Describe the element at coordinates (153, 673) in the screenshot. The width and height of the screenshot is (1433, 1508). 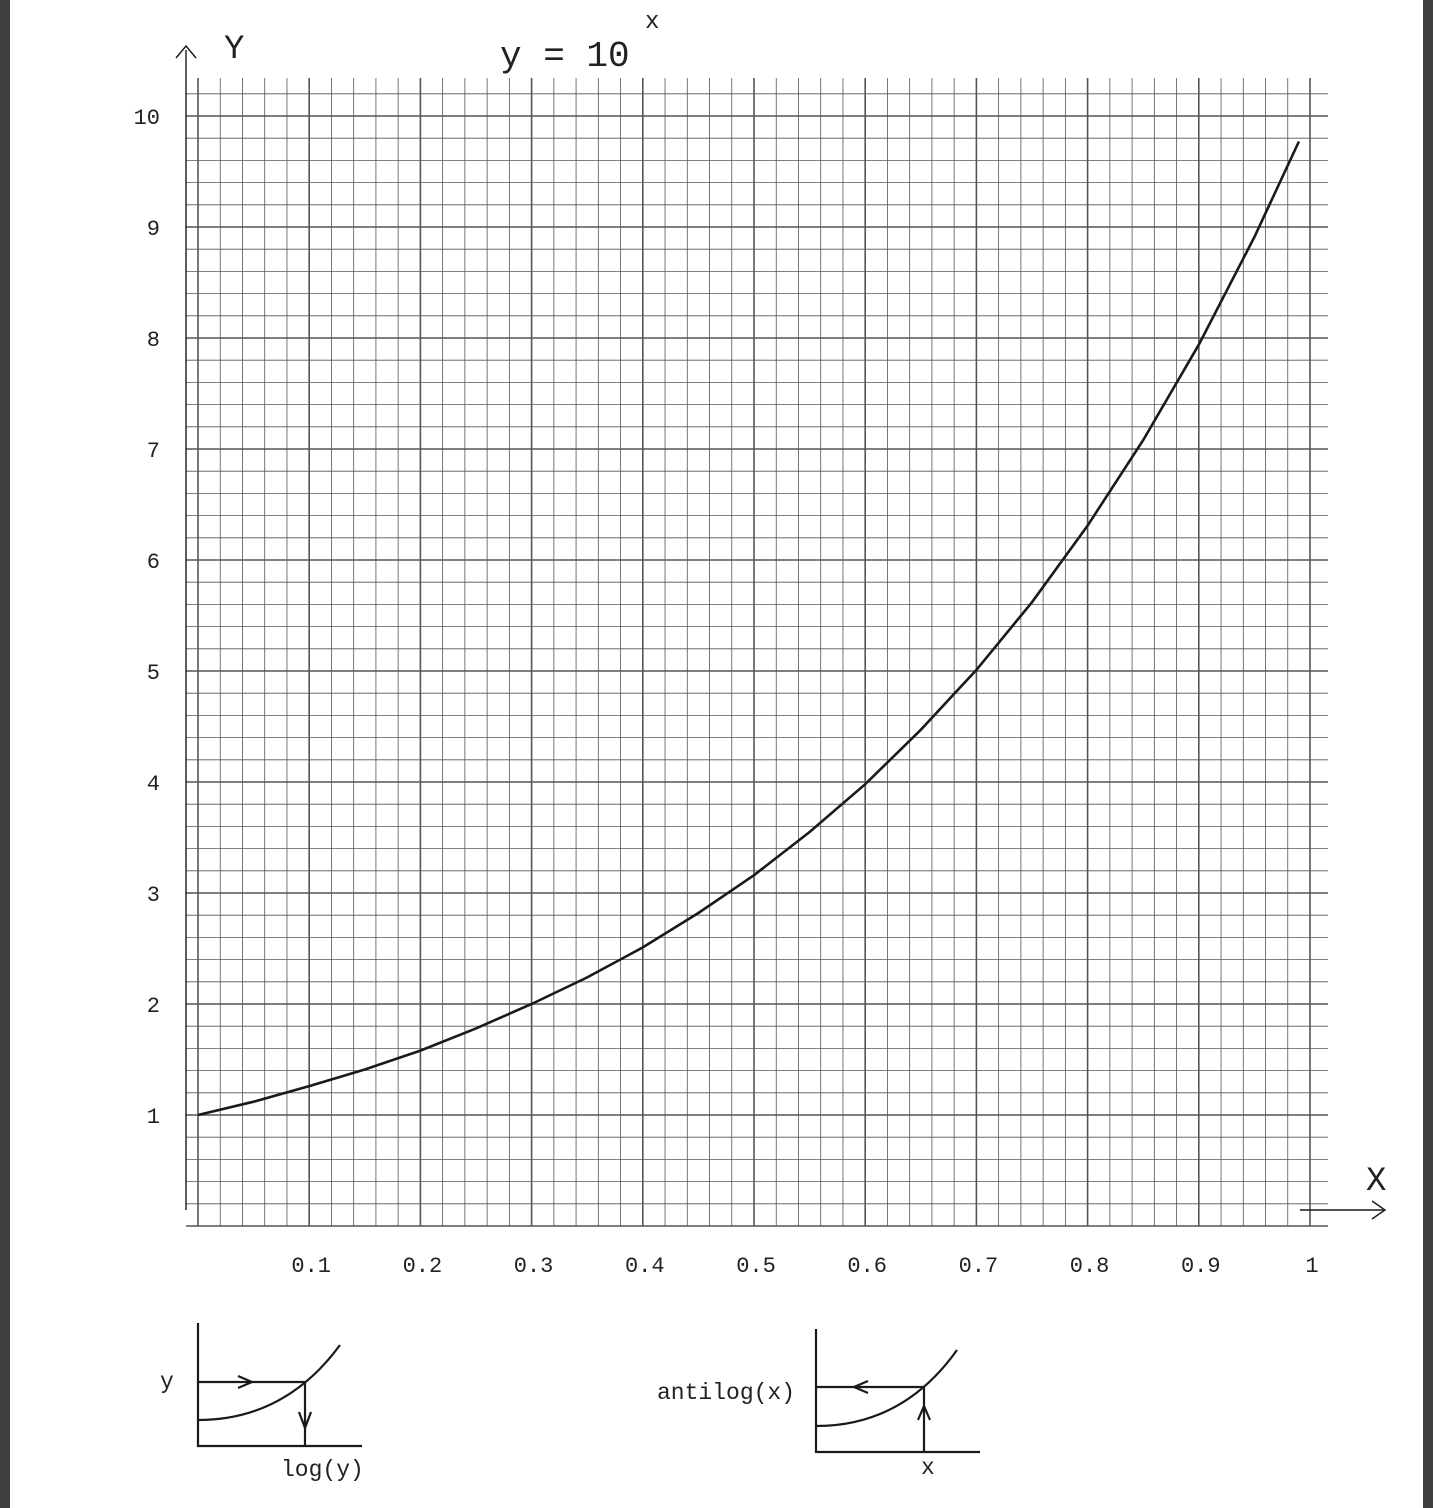
I see `y-tick-label: 5` at that location.